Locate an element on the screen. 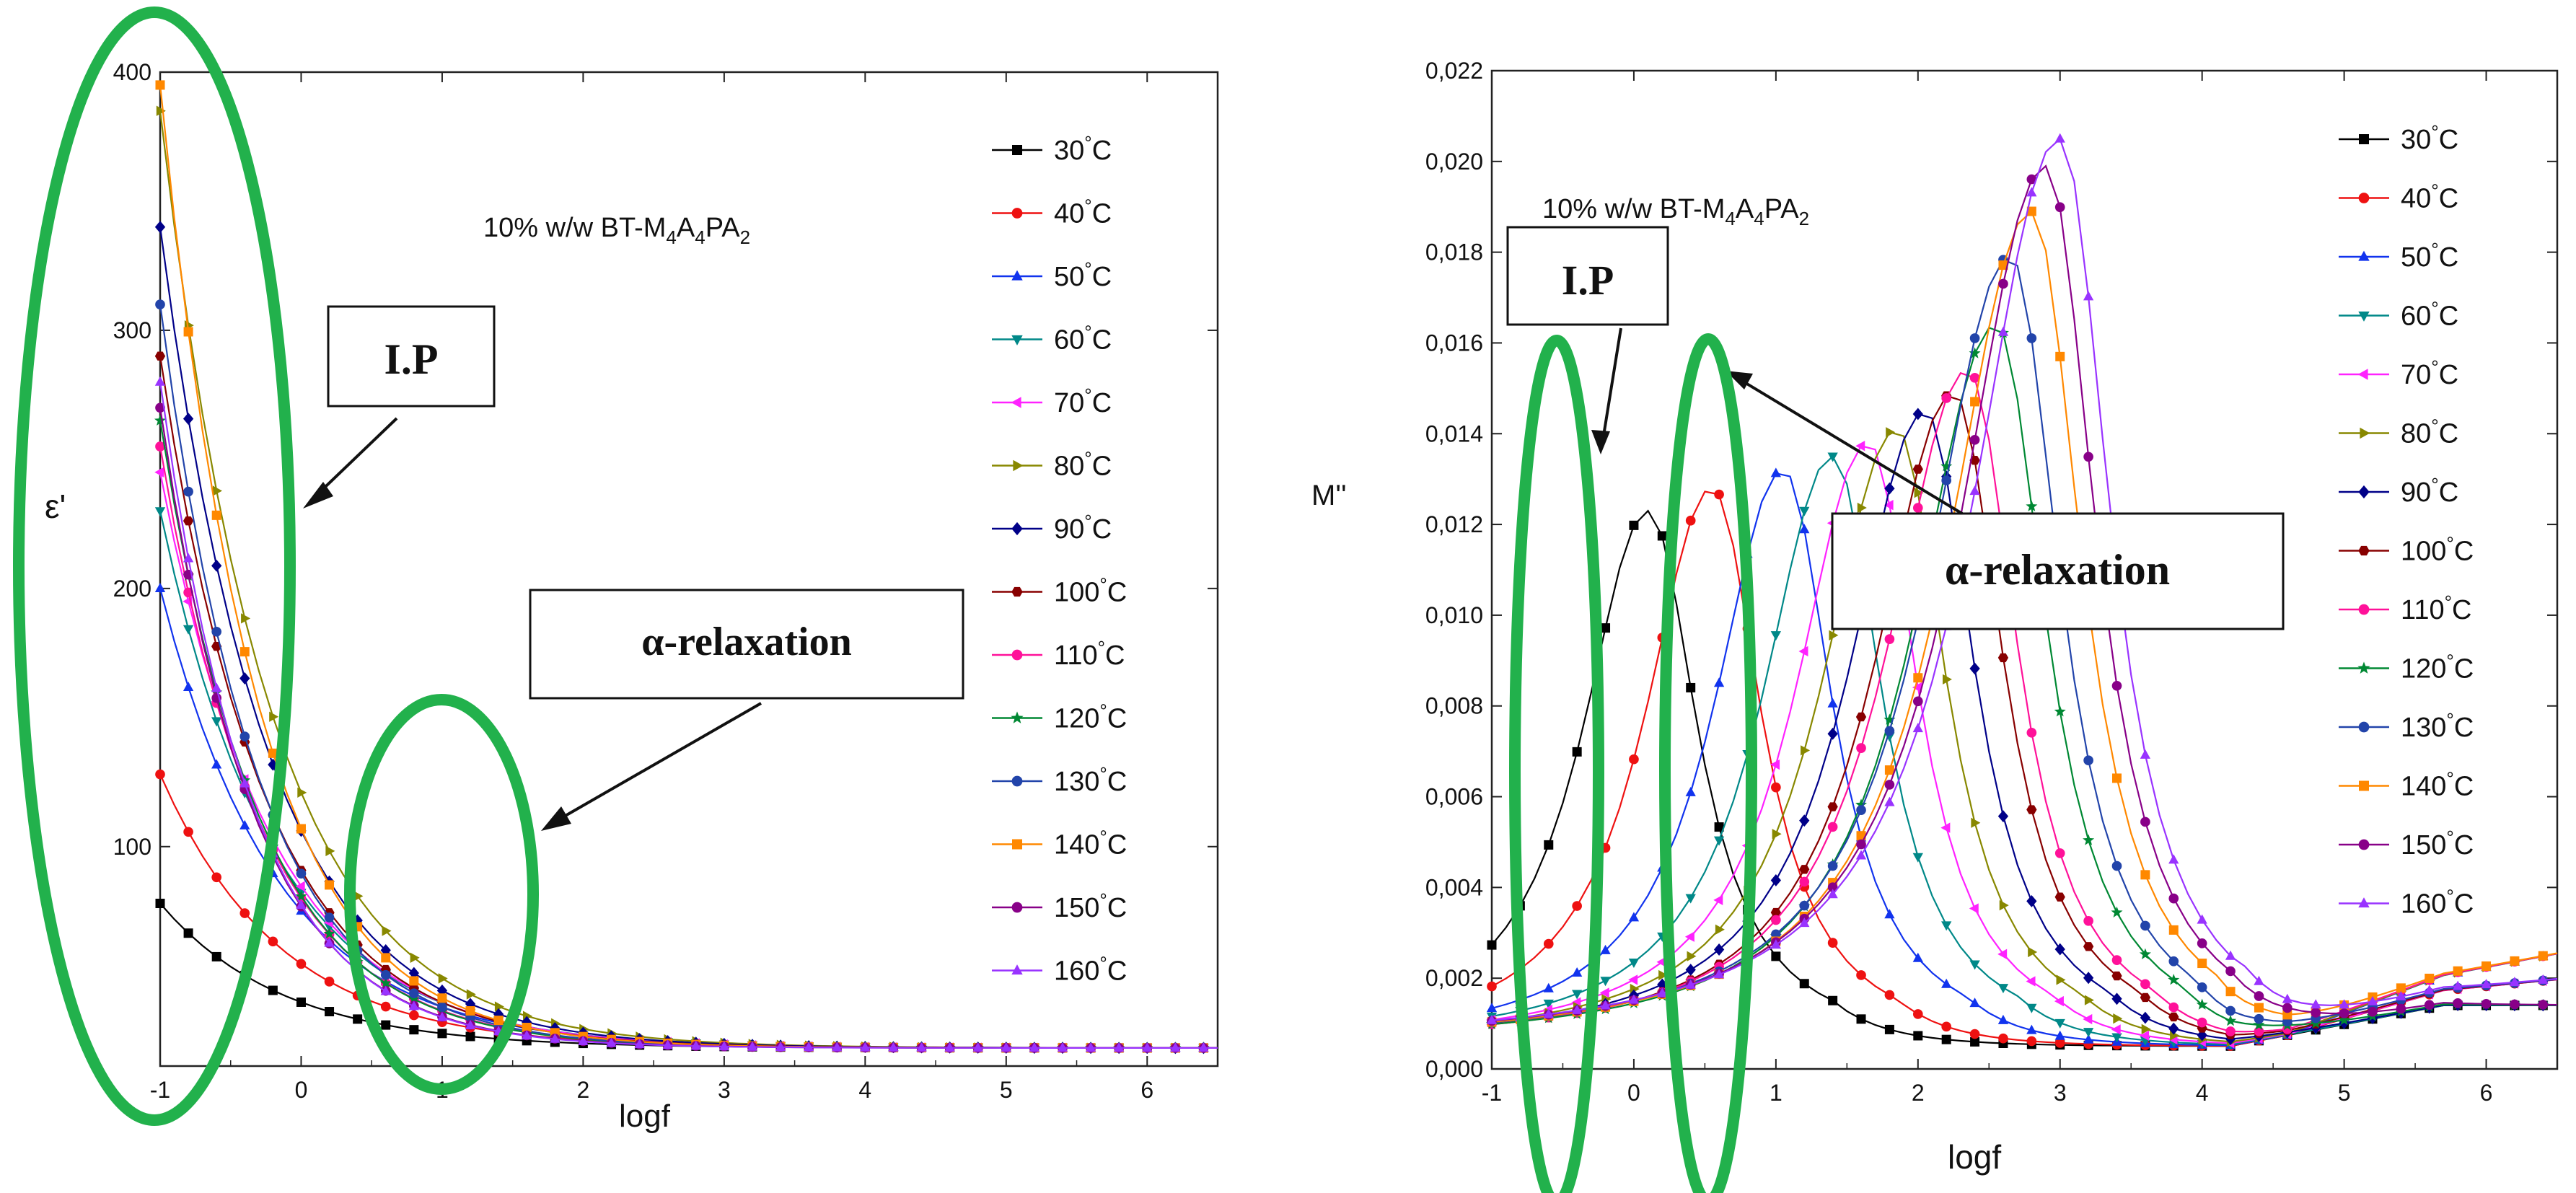 The height and width of the screenshot is (1193, 2576). legend-label: 160°C is located at coordinates (1090, 970).